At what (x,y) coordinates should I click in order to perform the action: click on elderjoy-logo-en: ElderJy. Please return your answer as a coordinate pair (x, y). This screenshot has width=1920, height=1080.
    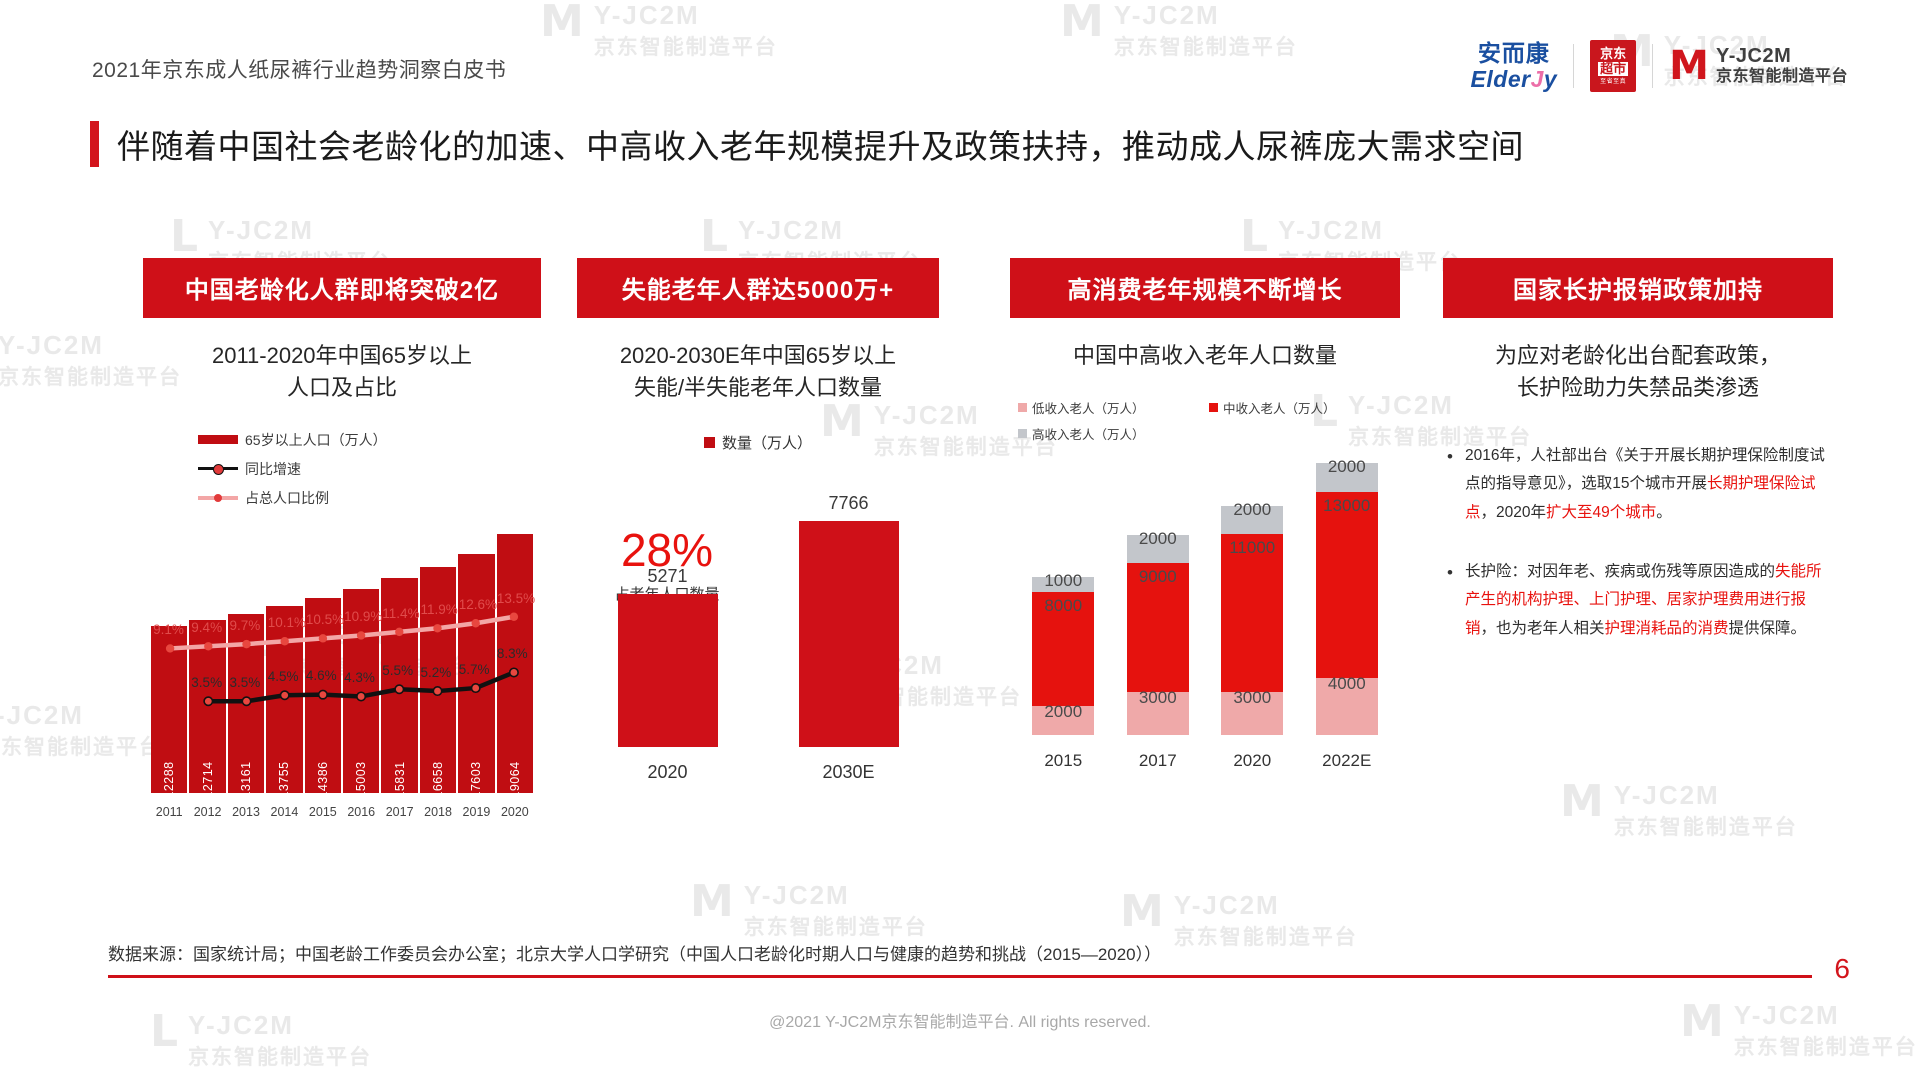
    Looking at the image, I should click on (1514, 78).